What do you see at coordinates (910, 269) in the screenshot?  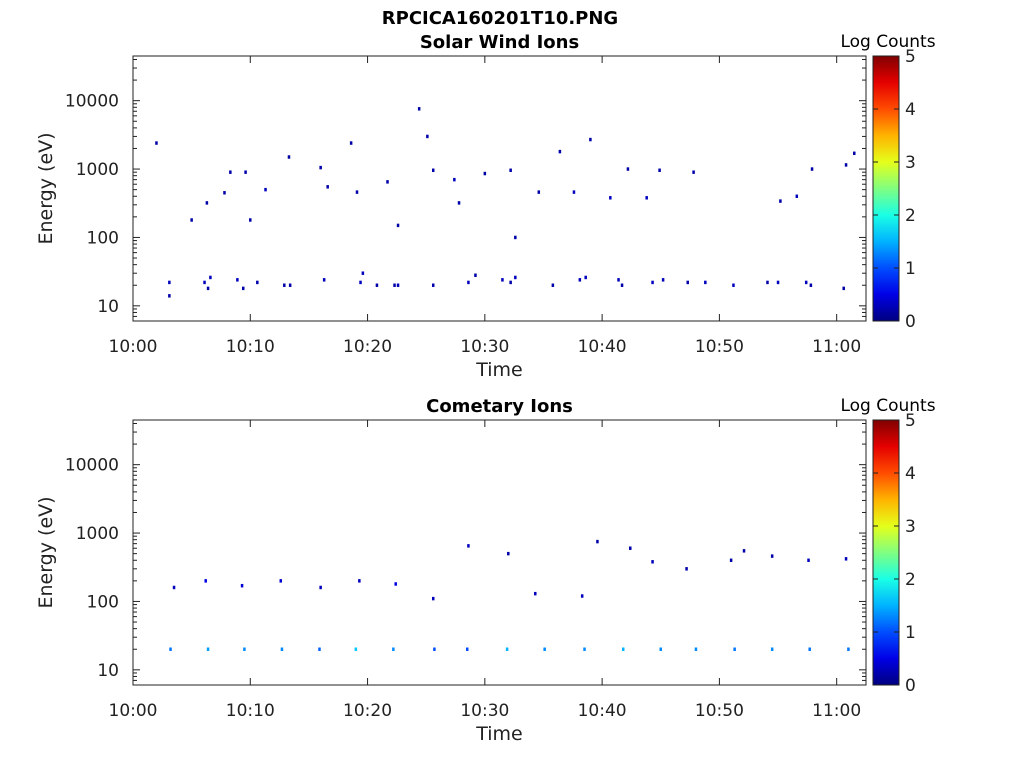 I see `colorbar-tick-label: 1` at bounding box center [910, 269].